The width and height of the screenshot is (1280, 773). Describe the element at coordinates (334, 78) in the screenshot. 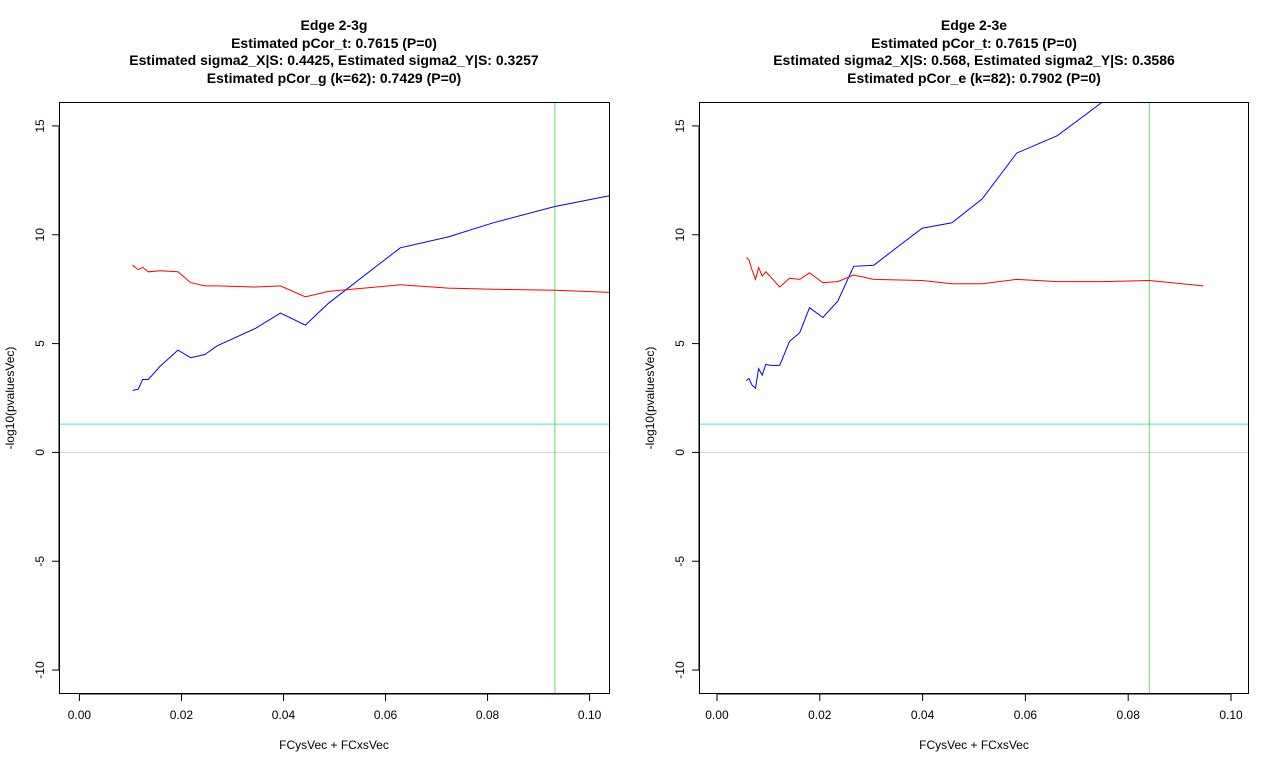

I see `chart-subtitle-line-3: Estimated pCor_g (k=62): 0.7429 (P=0)` at that location.